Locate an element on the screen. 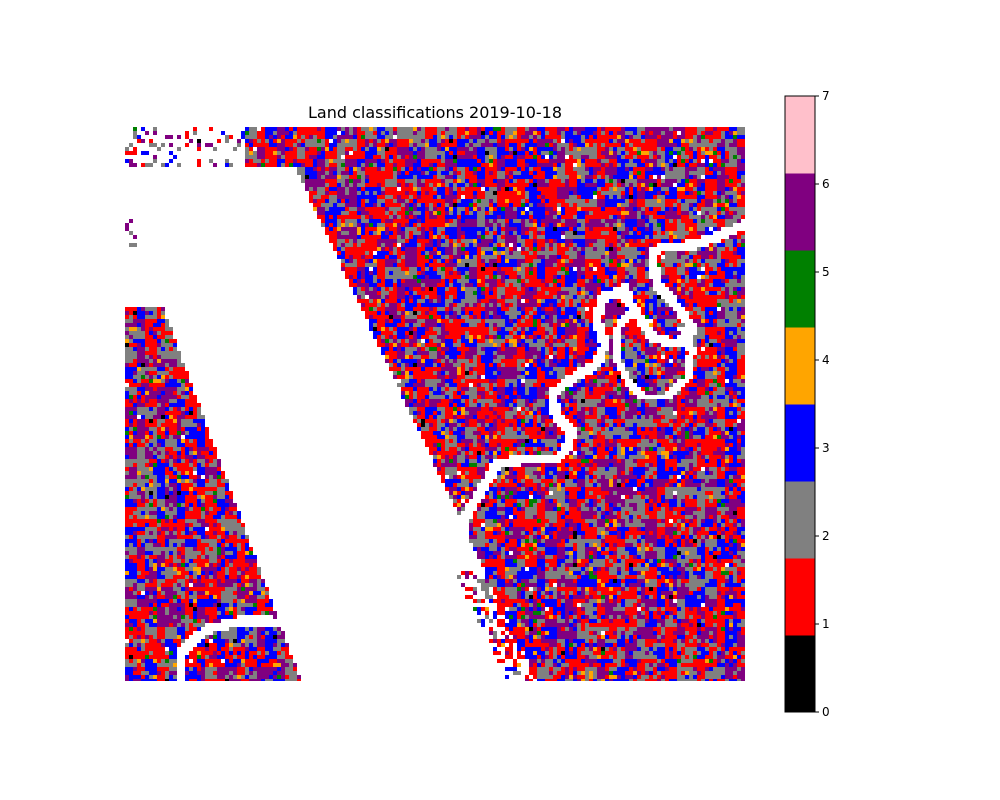  colorbar-tick-label: 0 is located at coordinates (826, 712).